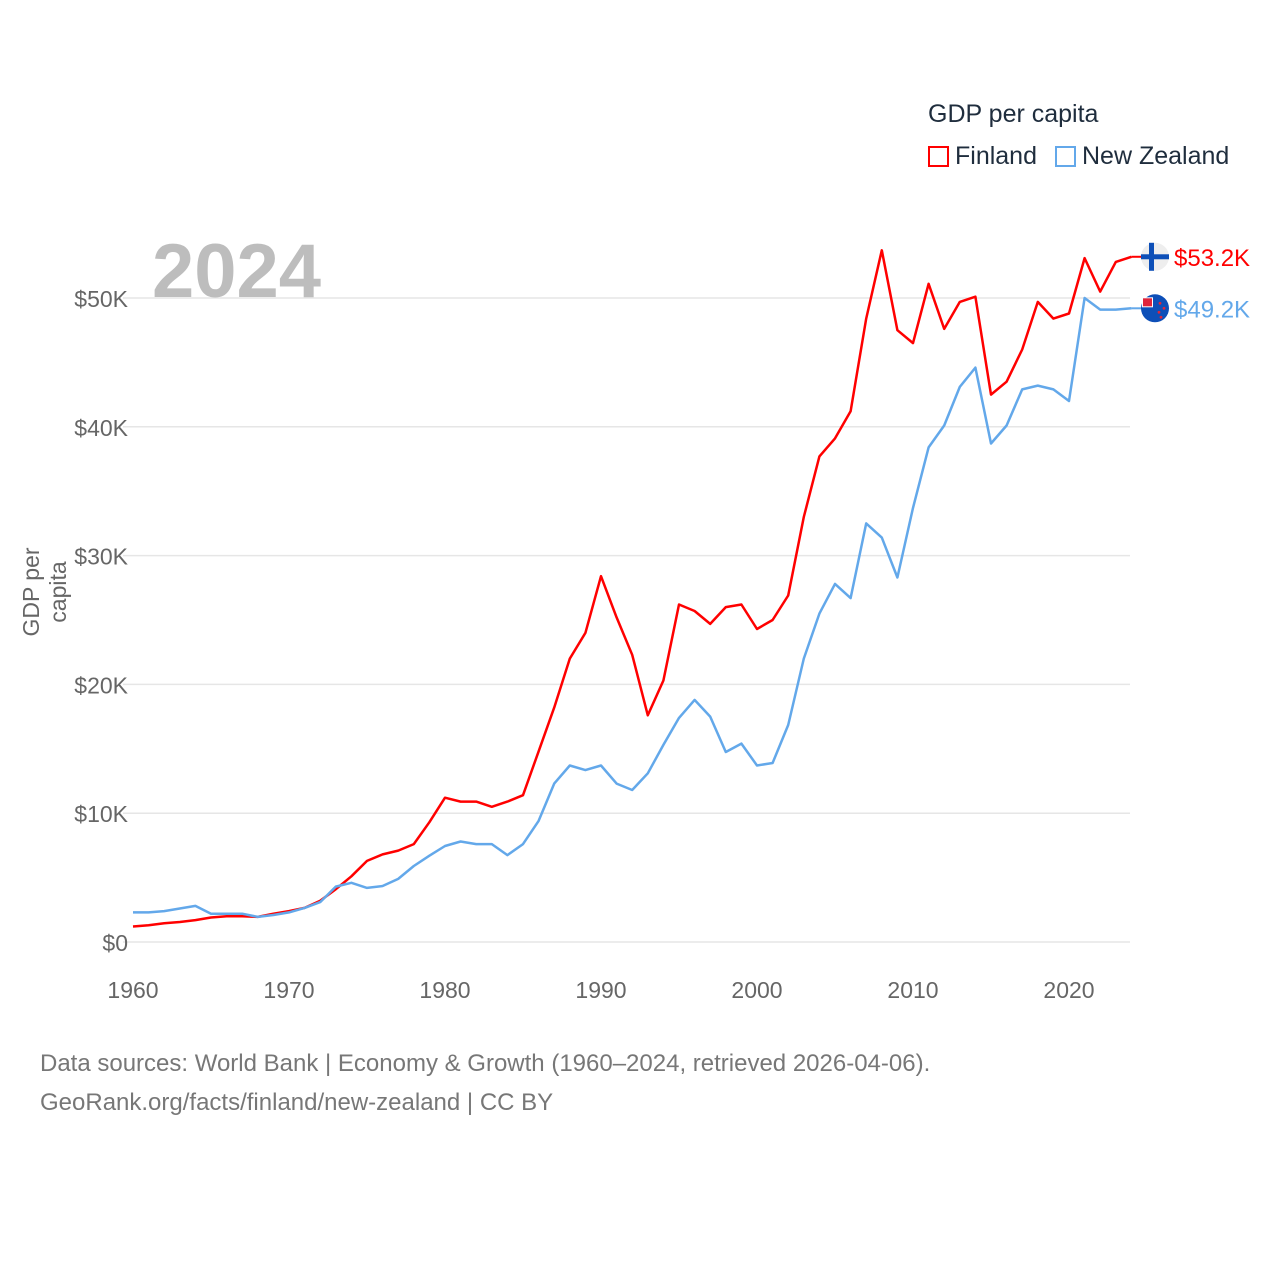  What do you see at coordinates (1212, 309) in the screenshot?
I see `end-value-label-new-zealand: $49.2K` at bounding box center [1212, 309].